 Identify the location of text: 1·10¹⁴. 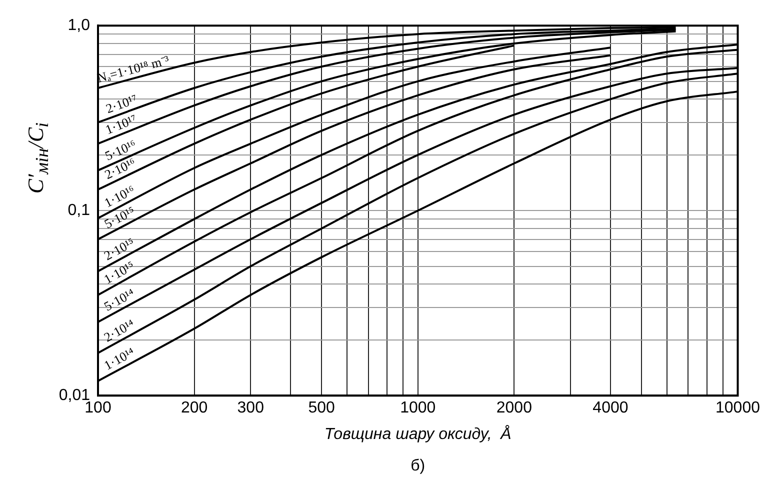
(119, 358).